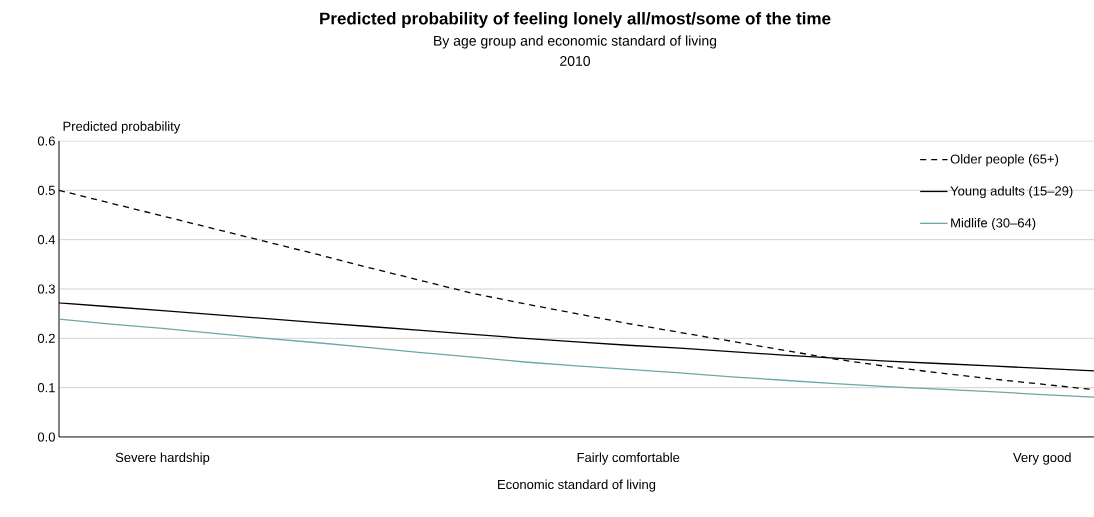 The height and width of the screenshot is (517, 1094). Describe the element at coordinates (1004, 160) in the screenshot. I see `legend-label: Older people (65+)` at that location.